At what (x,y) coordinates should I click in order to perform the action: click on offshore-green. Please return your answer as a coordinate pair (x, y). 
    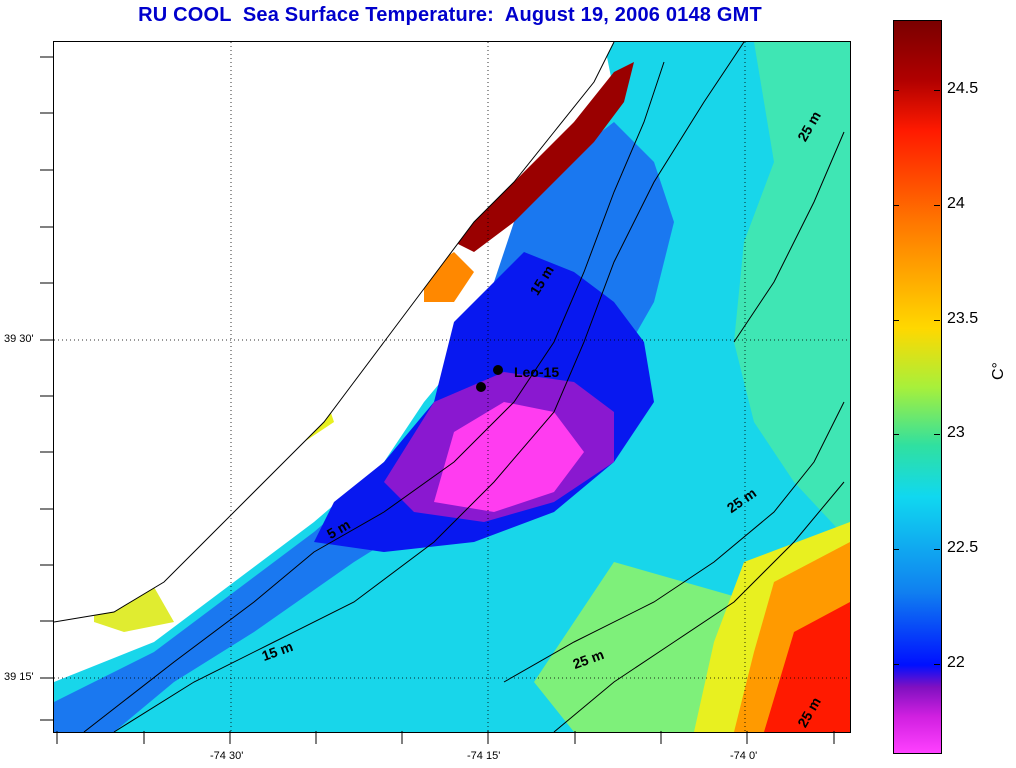
    Looking at the image, I should click on (792, 292).